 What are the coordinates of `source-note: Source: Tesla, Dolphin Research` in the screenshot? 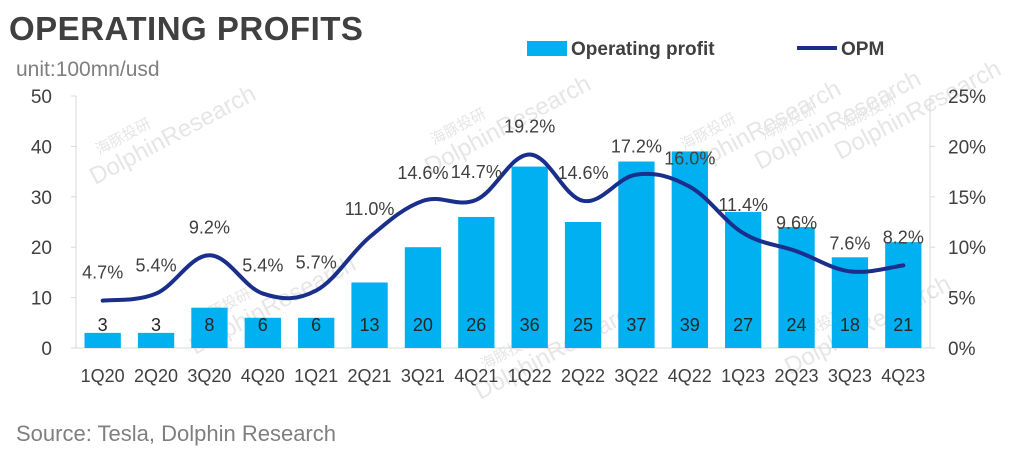 It's located at (176, 433).